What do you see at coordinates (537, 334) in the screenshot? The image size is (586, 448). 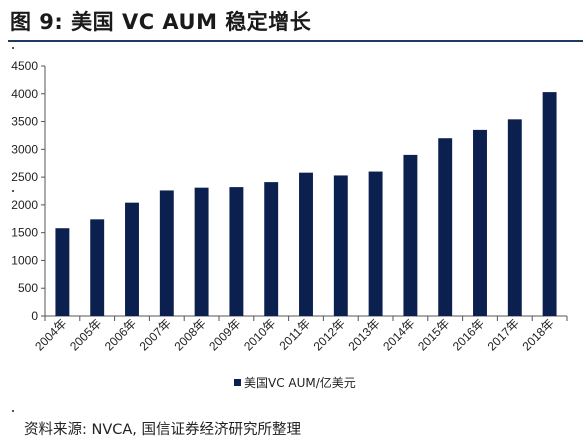 I see `x-tick-label: 2018年` at bounding box center [537, 334].